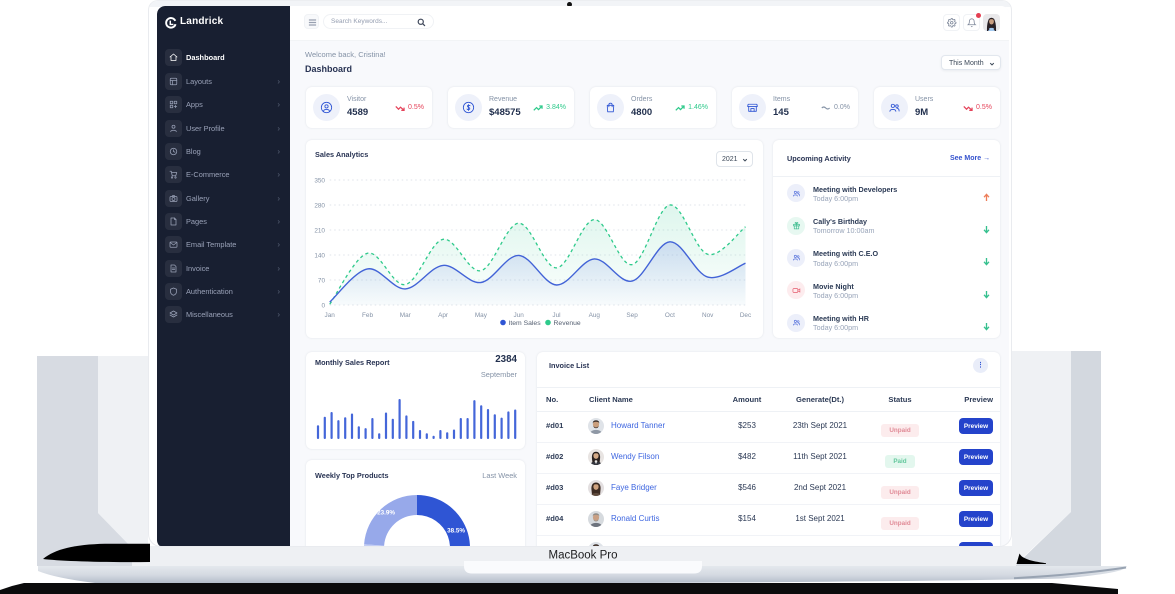 This screenshot has height=594, width=1175. What do you see at coordinates (595, 315) in the screenshot?
I see `svg-text: Aug` at bounding box center [595, 315].